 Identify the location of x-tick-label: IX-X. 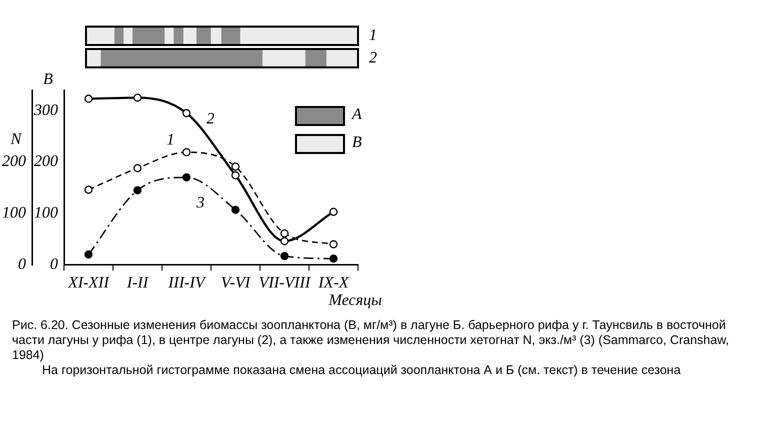
(333, 283).